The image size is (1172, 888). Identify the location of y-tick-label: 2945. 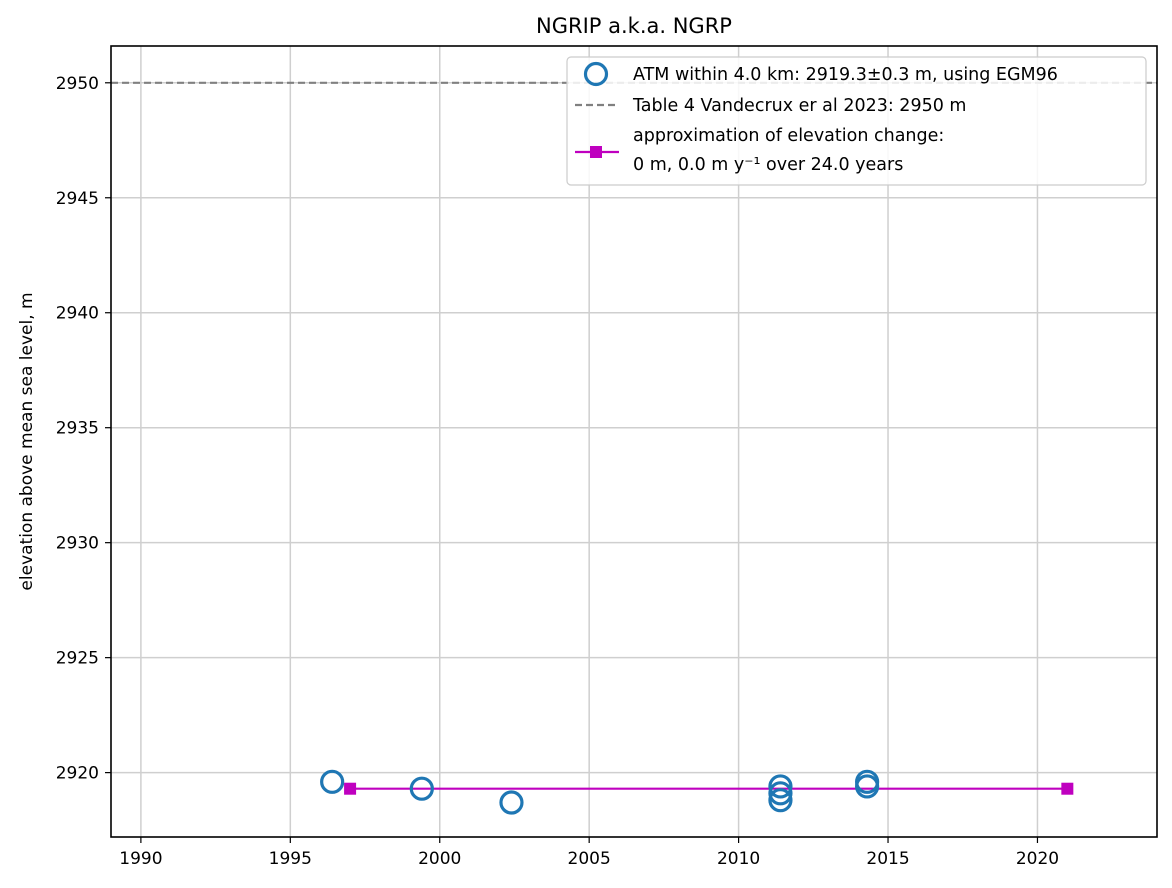
(77, 199).